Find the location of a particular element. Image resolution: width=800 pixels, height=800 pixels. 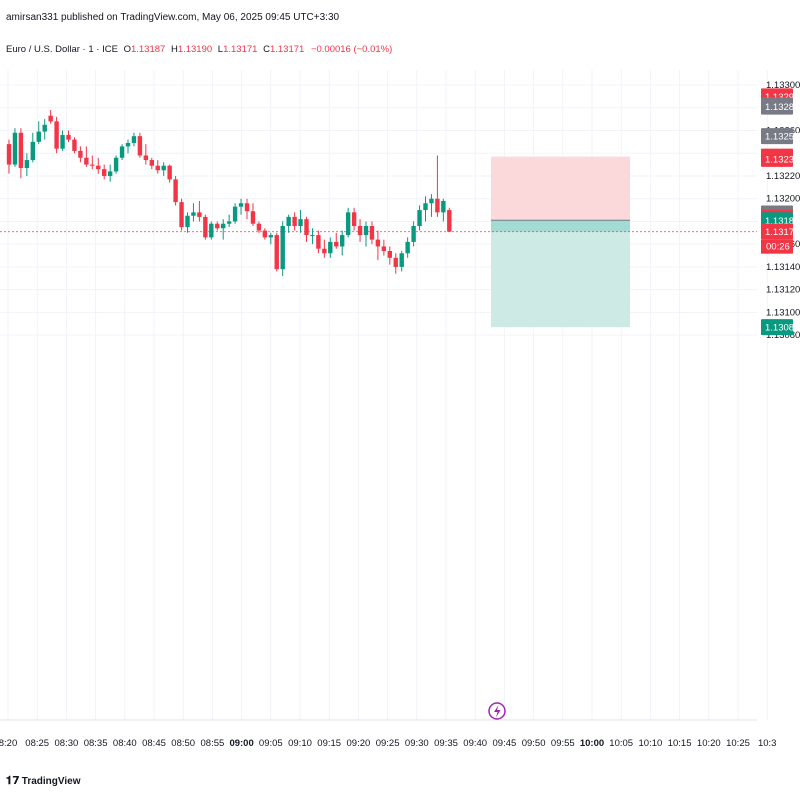

price-badge-label: 1.13181 is located at coordinates (782, 221).